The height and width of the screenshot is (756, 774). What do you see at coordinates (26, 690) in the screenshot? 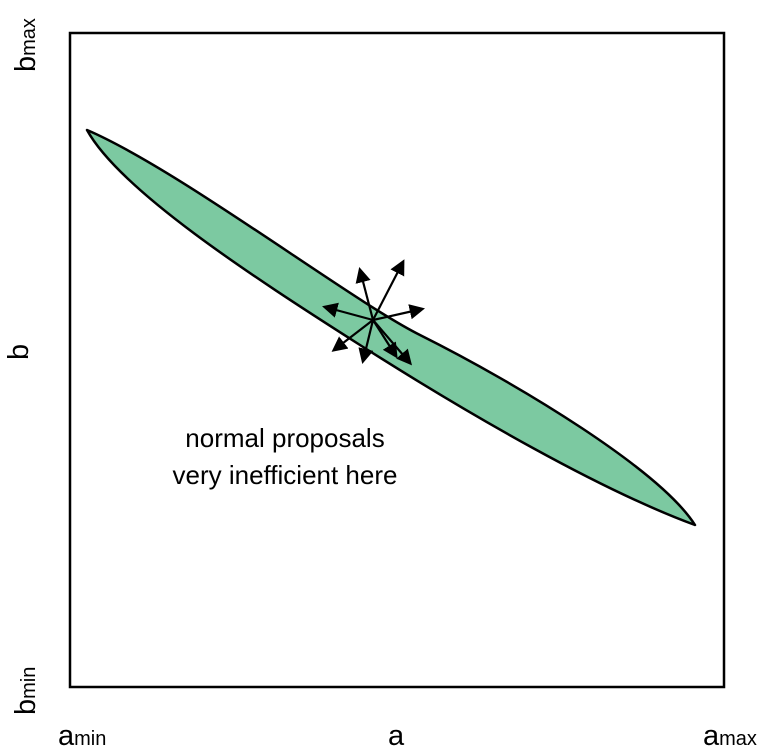
I see `y-min-label: bmin` at bounding box center [26, 690].